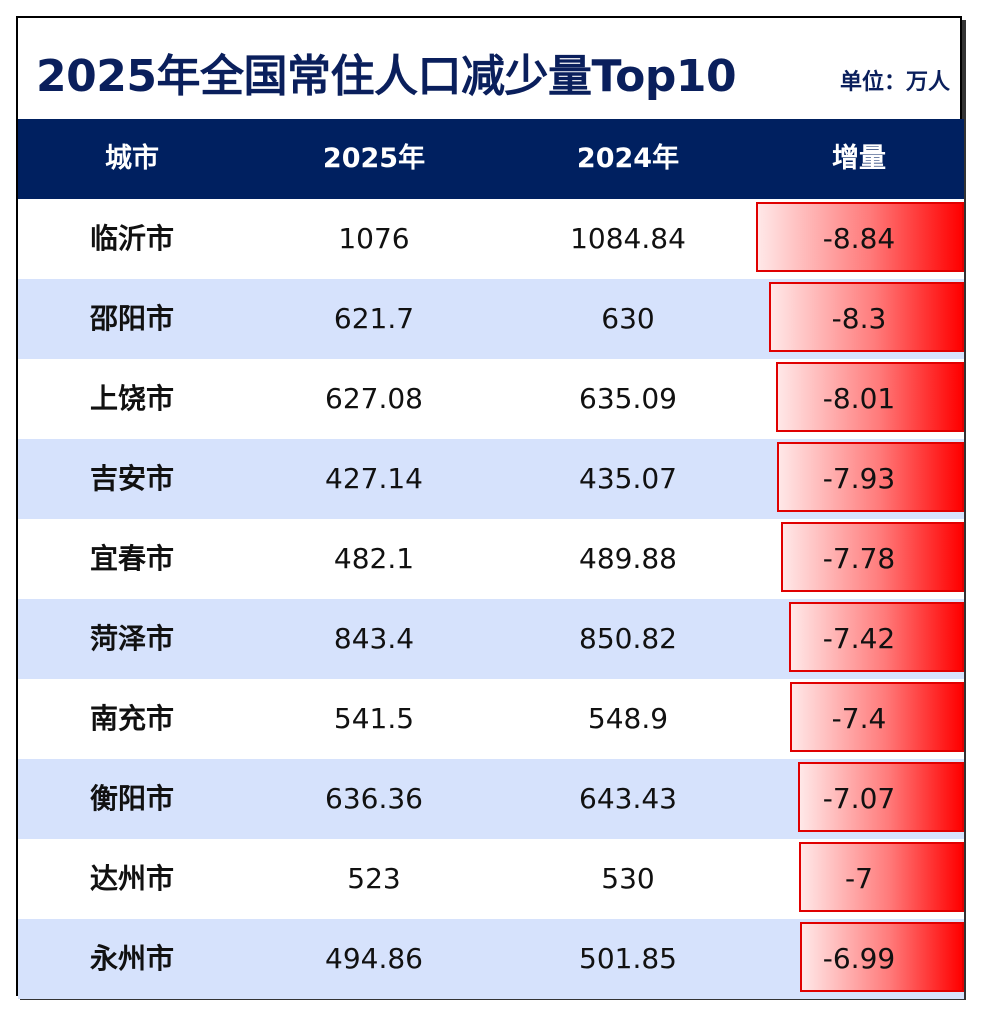 The height and width of the screenshot is (1016, 982). Describe the element at coordinates (131, 798) in the screenshot. I see `city-cell: 衡阳市` at that location.